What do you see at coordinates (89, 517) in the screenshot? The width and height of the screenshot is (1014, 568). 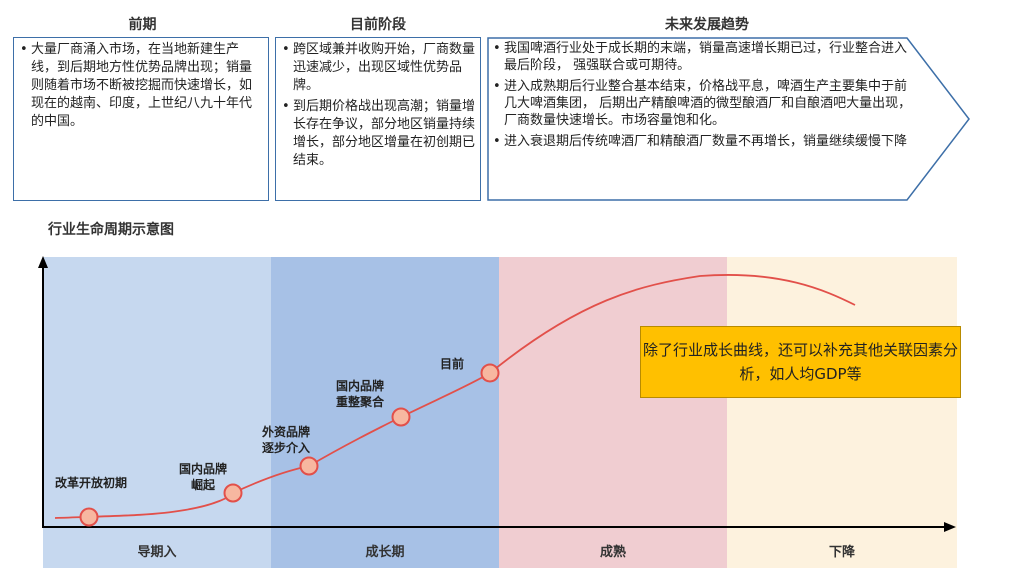 I see `milestone-marker-reform` at bounding box center [89, 517].